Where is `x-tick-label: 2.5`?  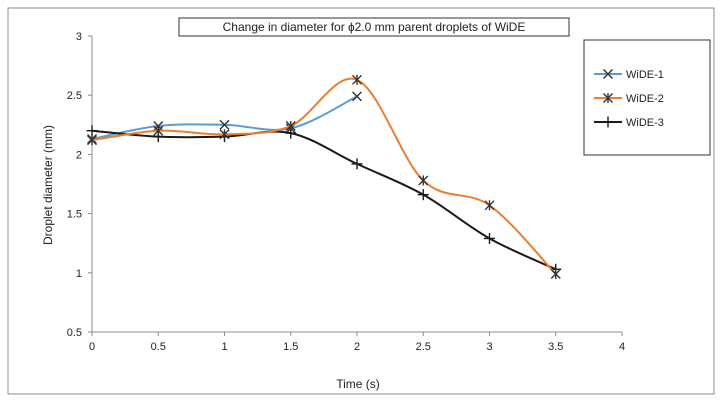 x-tick-label: 2.5 is located at coordinates (423, 347).